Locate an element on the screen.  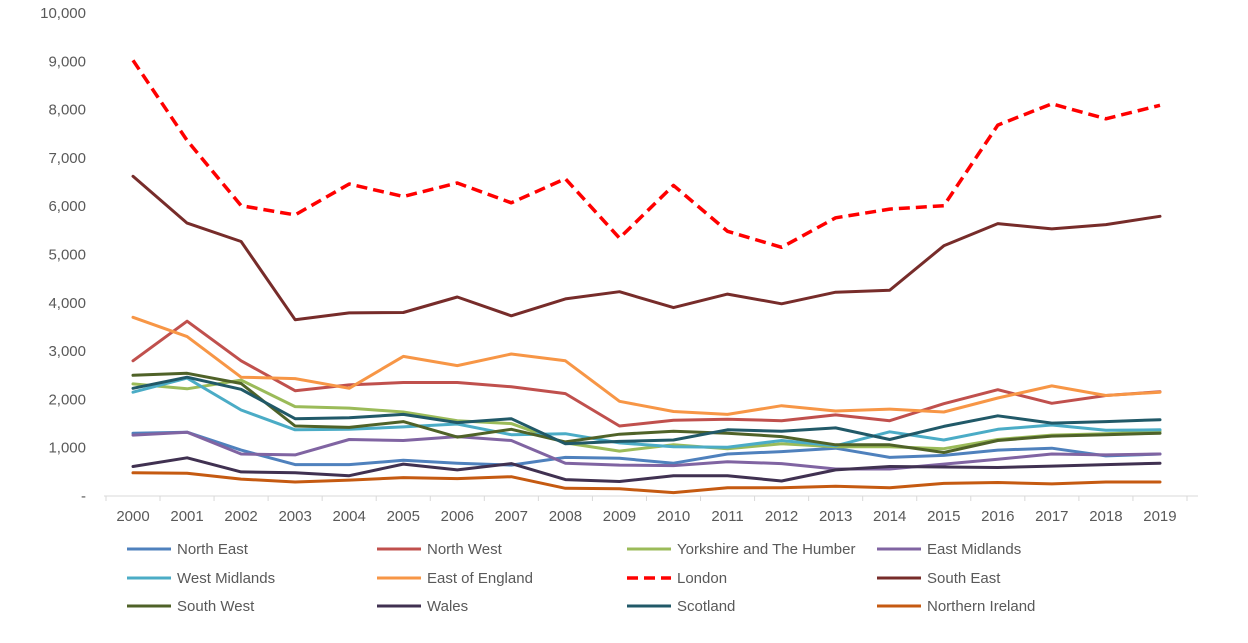
legend-label: West Midlands is located at coordinates (226, 578).